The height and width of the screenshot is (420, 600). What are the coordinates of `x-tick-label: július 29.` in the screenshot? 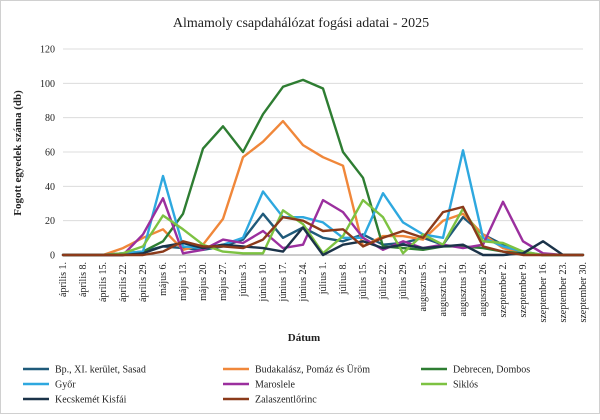 It's located at (403, 281).